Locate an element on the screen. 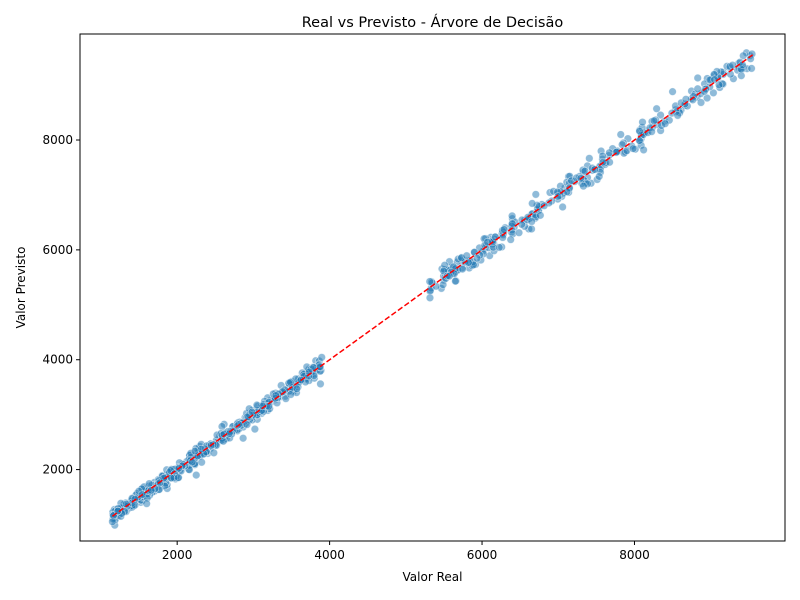  y-tick-label: 4000 is located at coordinates (57, 360).